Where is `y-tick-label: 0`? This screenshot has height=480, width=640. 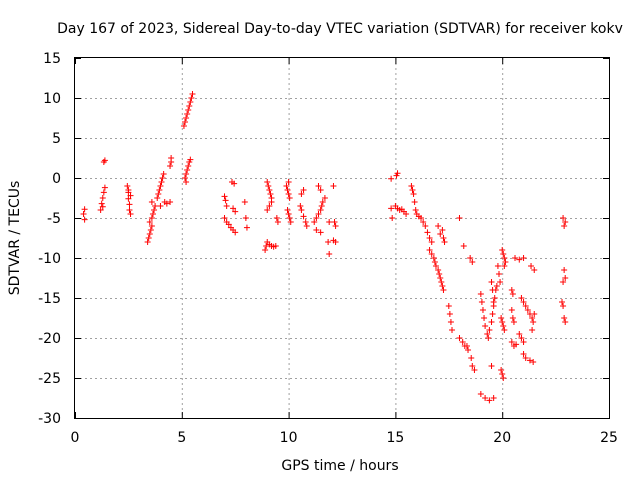
y-tick-label: 0 is located at coordinates (56, 179).